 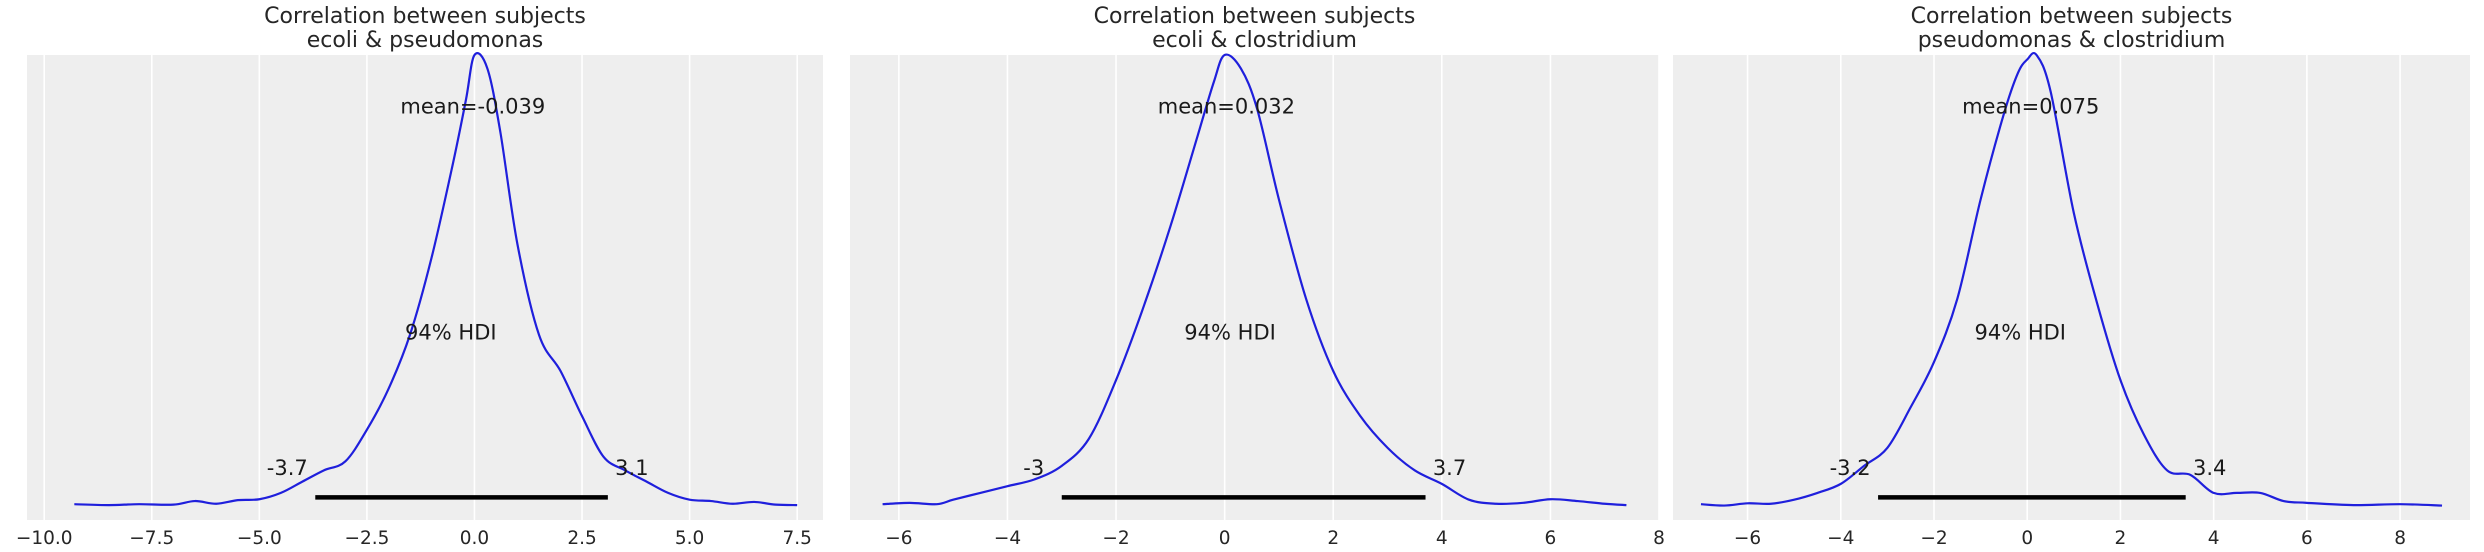 What do you see at coordinates (1850, 468) in the screenshot?
I see `hdi-low-label: -3.2` at bounding box center [1850, 468].